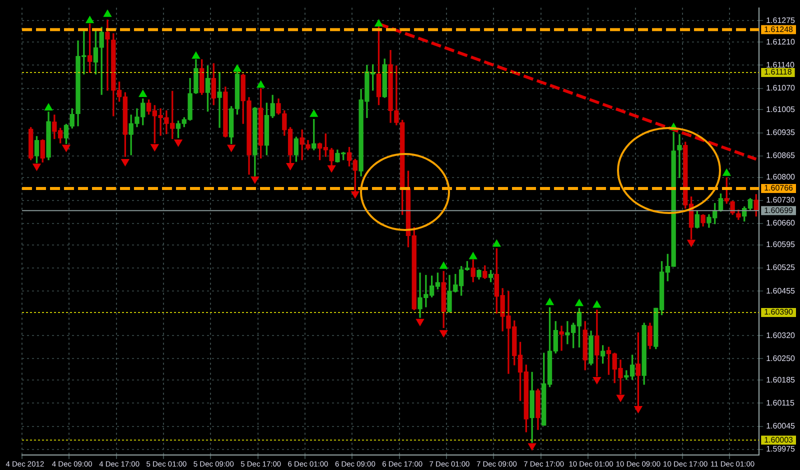 This screenshot has width=800, height=470. Describe the element at coordinates (781, 20) in the screenshot. I see `y-tick-label: 1.61275` at that location.